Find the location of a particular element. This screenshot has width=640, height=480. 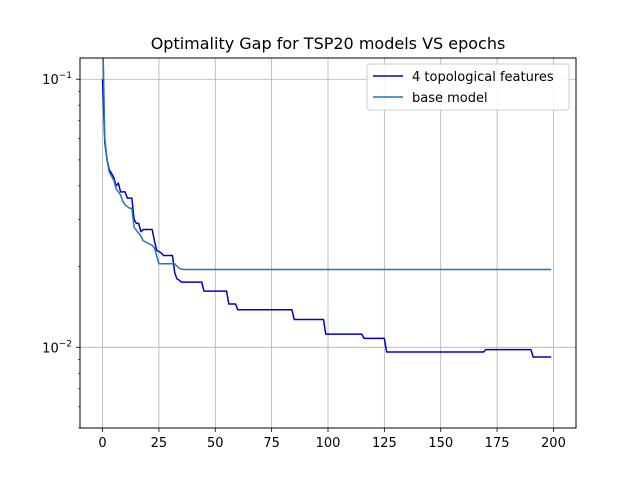

x-tick-label: 75 is located at coordinates (271, 443).